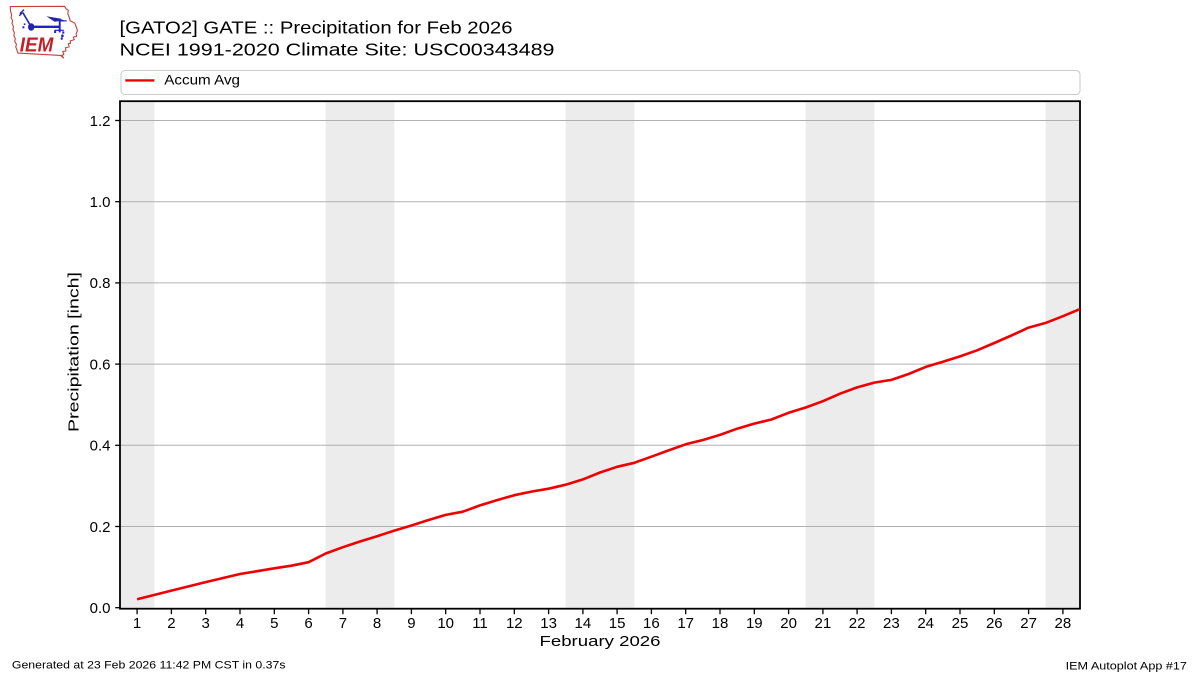  Describe the element at coordinates (202, 79) in the screenshot. I see `svg-text: Accum Avg` at that location.